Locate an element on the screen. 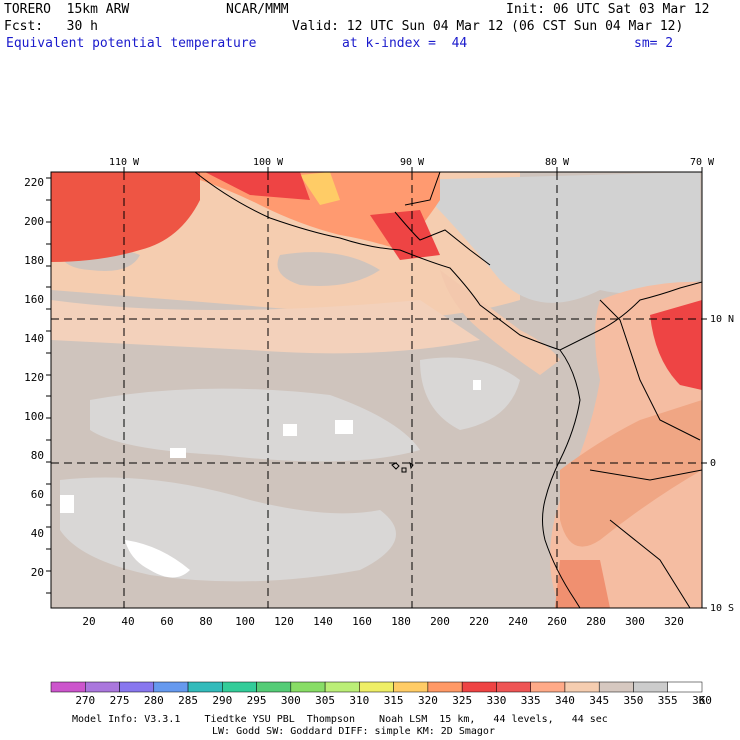 The width and height of the screenshot is (740, 740). lat-label: 0 is located at coordinates (713, 463).